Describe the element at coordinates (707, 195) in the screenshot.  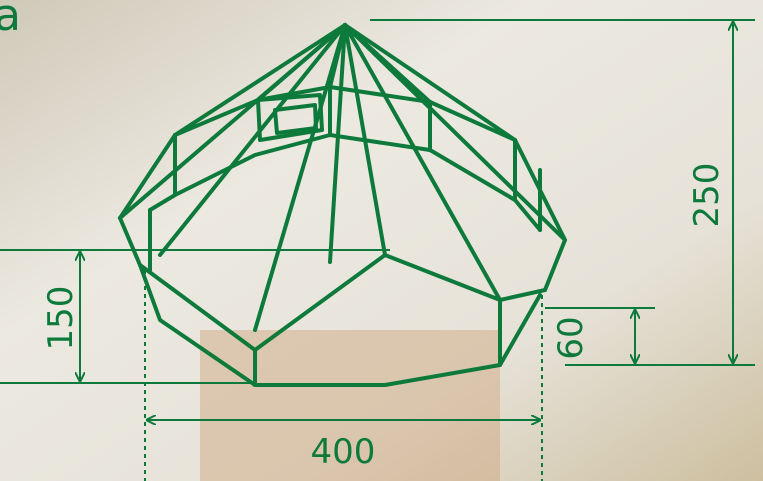
I see `dimension-label: 250` at that location.